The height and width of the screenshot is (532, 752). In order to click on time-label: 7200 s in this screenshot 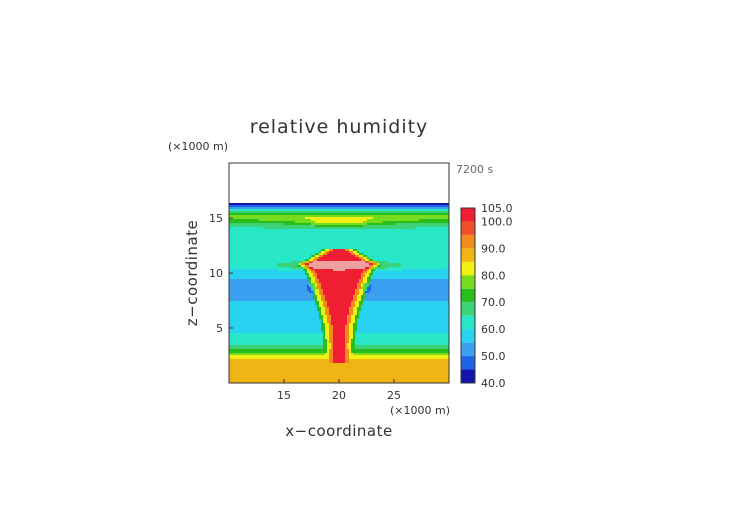, I will do `click(474, 169)`.